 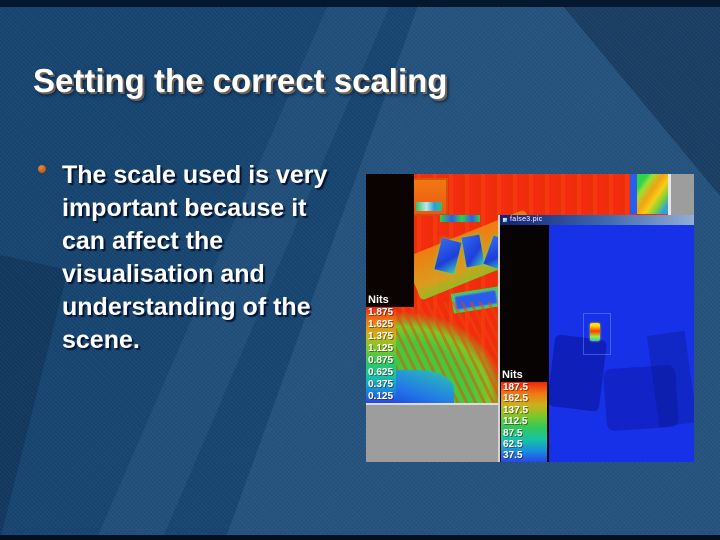 I want to click on bullet-text-line: can affect the, so click(x=143, y=241).